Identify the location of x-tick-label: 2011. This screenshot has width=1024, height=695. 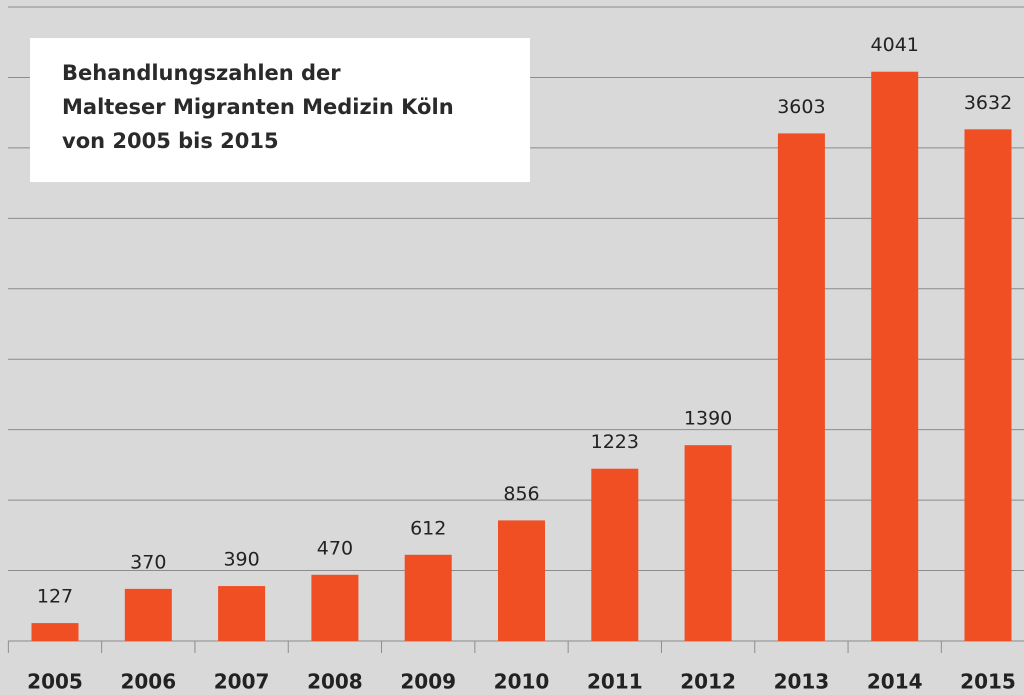
(615, 682).